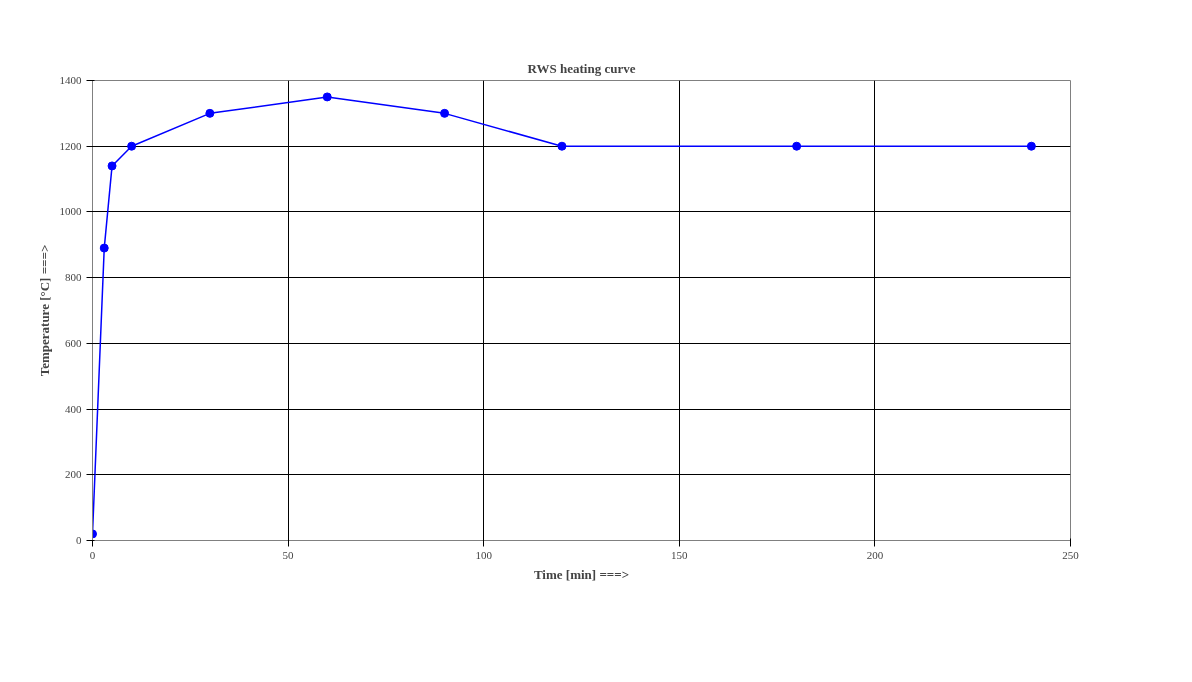 This screenshot has height=682, width=1192. I want to click on x-tick-label: 200, so click(875, 554).